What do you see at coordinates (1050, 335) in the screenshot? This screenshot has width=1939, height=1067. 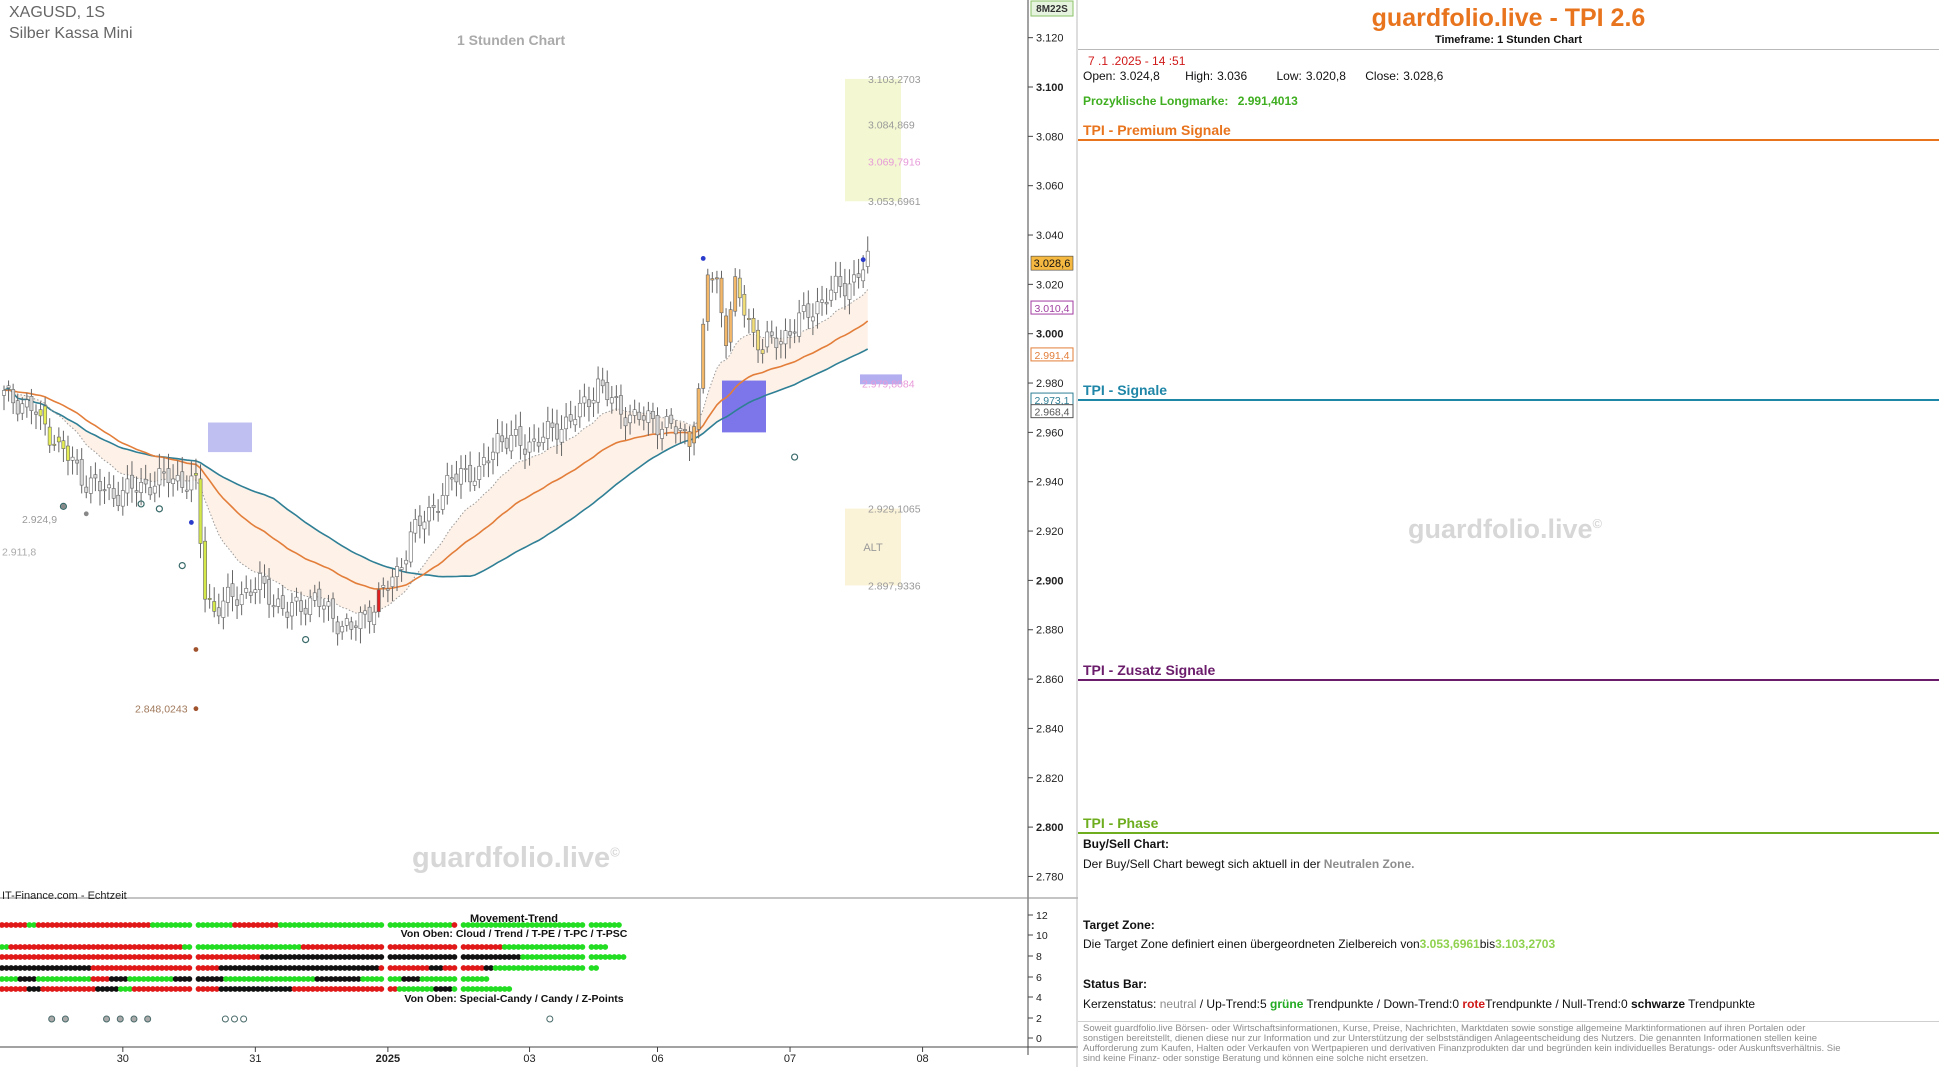 I see `price-tick-label: 3.000` at bounding box center [1050, 335].